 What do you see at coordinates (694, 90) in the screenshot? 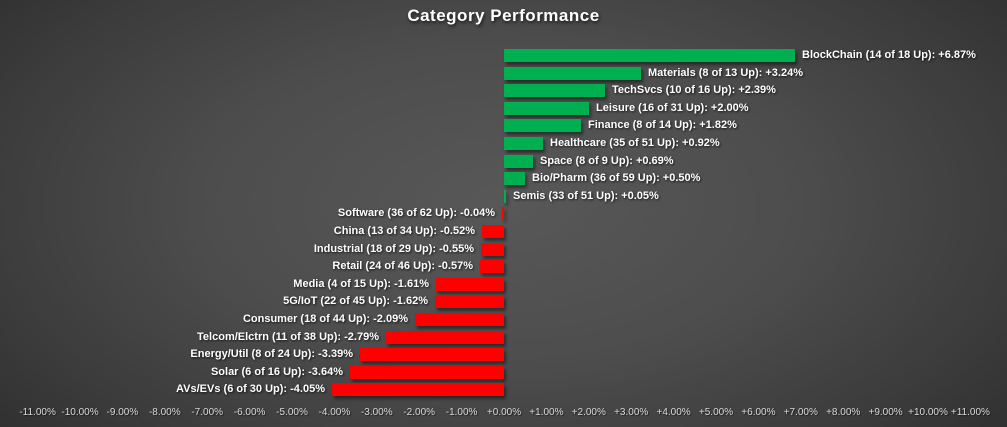
I see `bar-label-techsvcs: TechSvcs (10 of 16 Up): +2.39%` at bounding box center [694, 90].